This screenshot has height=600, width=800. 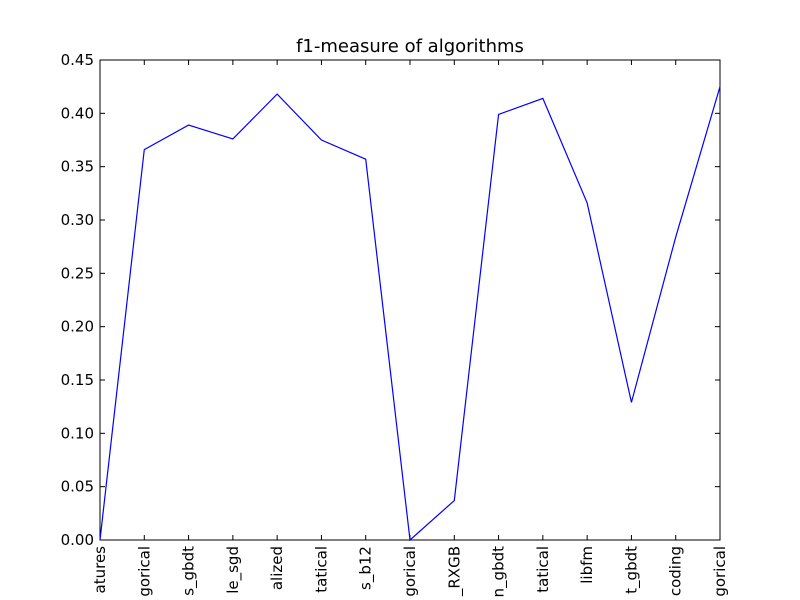 I want to click on y-tick-label: 0.45, so click(x=77, y=60).